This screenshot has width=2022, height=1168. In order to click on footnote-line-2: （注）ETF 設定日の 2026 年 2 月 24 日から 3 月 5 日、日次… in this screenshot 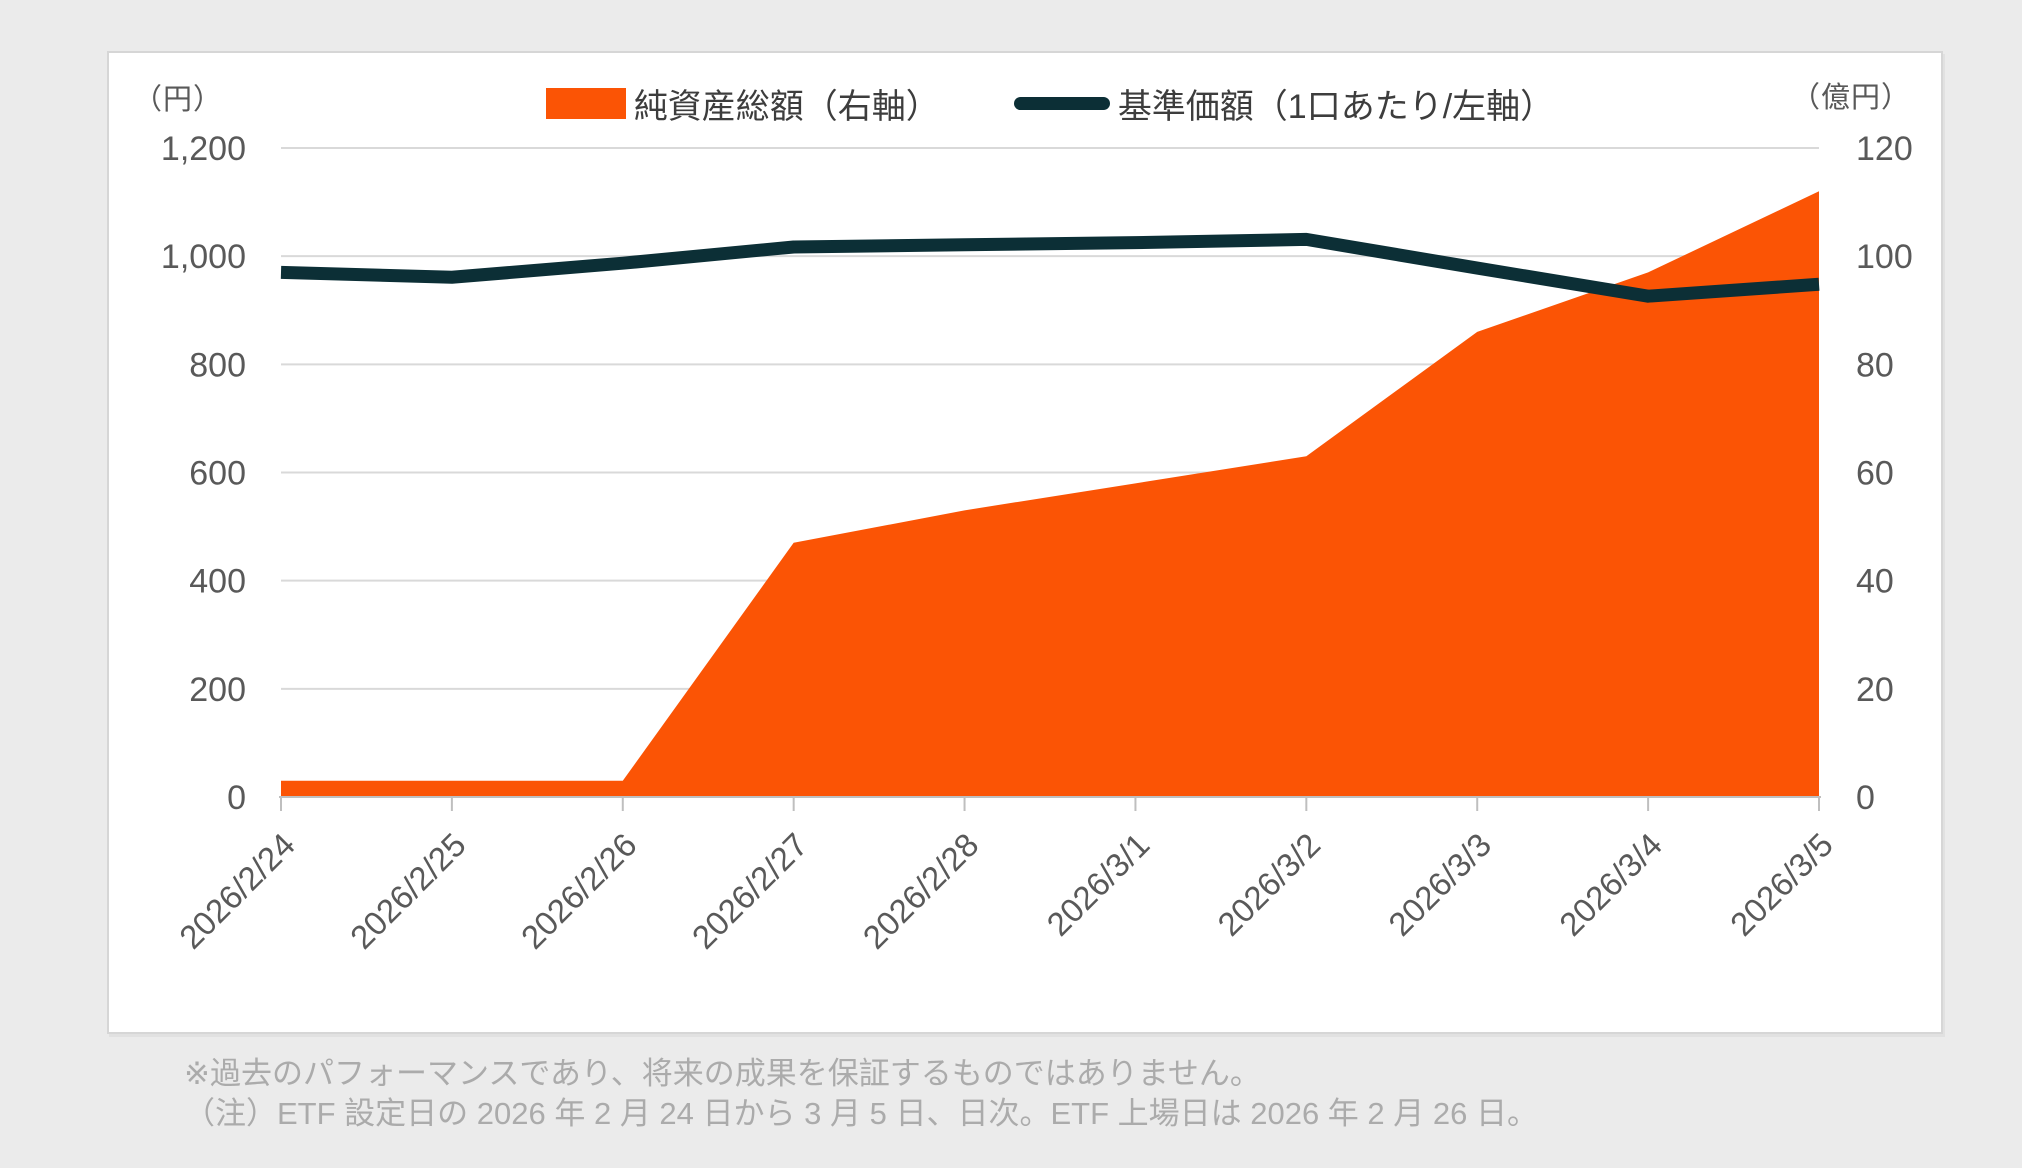, I will do `click(861, 1113)`.